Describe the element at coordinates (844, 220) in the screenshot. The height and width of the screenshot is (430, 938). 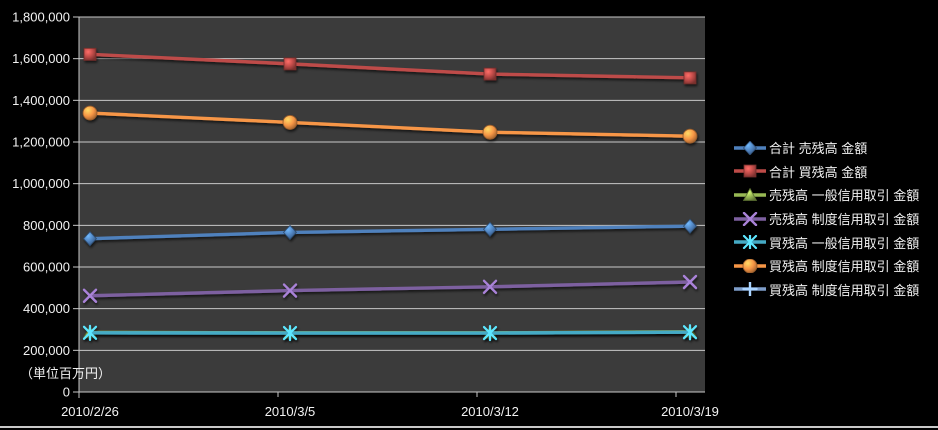
I see `legend-label: 売残高 制度信用取引 金額` at that location.